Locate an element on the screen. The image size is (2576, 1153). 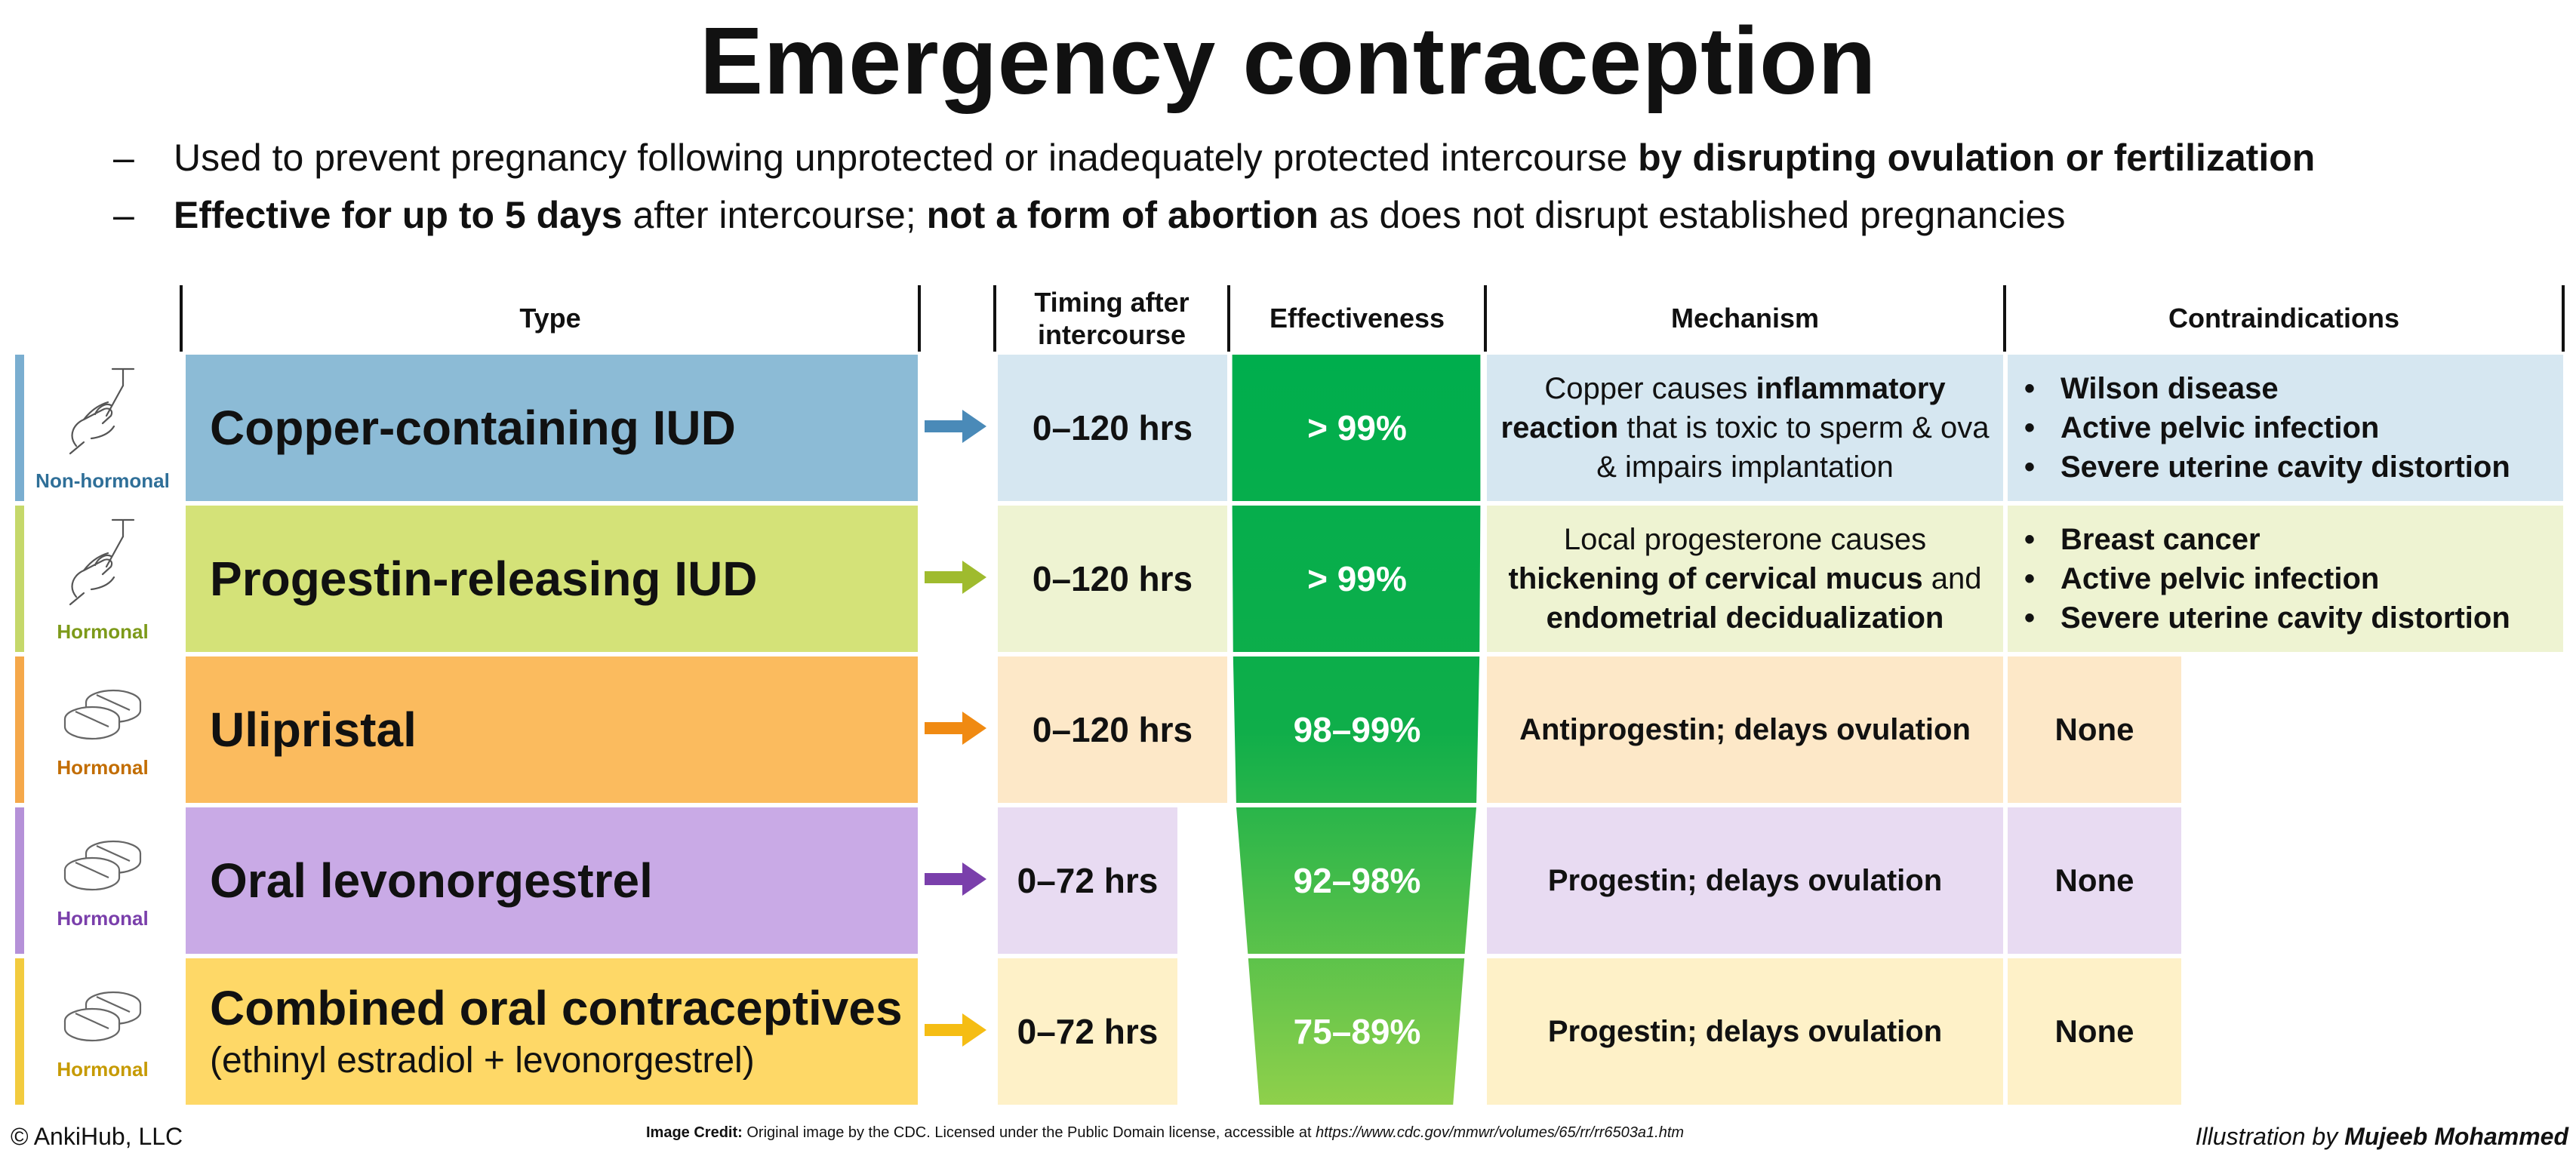
effectiveness-value: 98–99% is located at coordinates (1357, 730).